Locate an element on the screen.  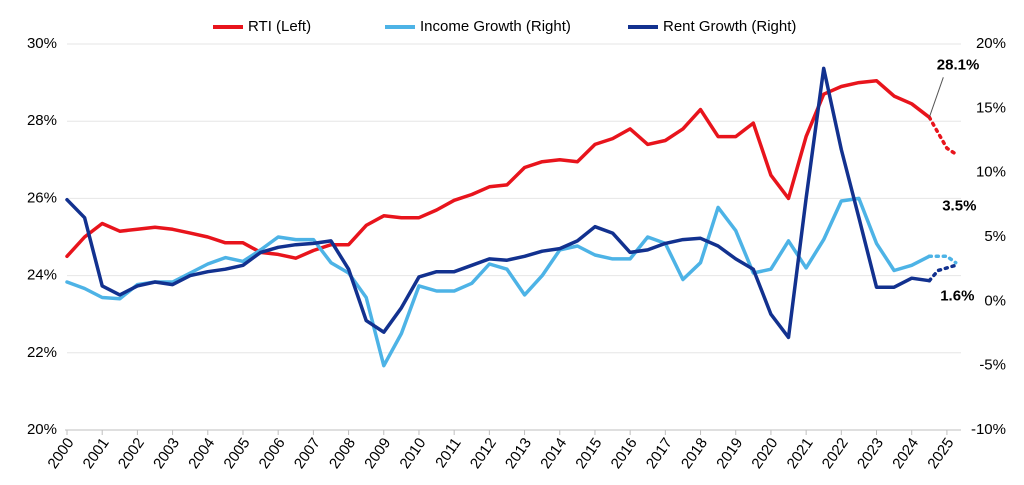
x-tick-label: 2003 is located at coordinates (166, 453).